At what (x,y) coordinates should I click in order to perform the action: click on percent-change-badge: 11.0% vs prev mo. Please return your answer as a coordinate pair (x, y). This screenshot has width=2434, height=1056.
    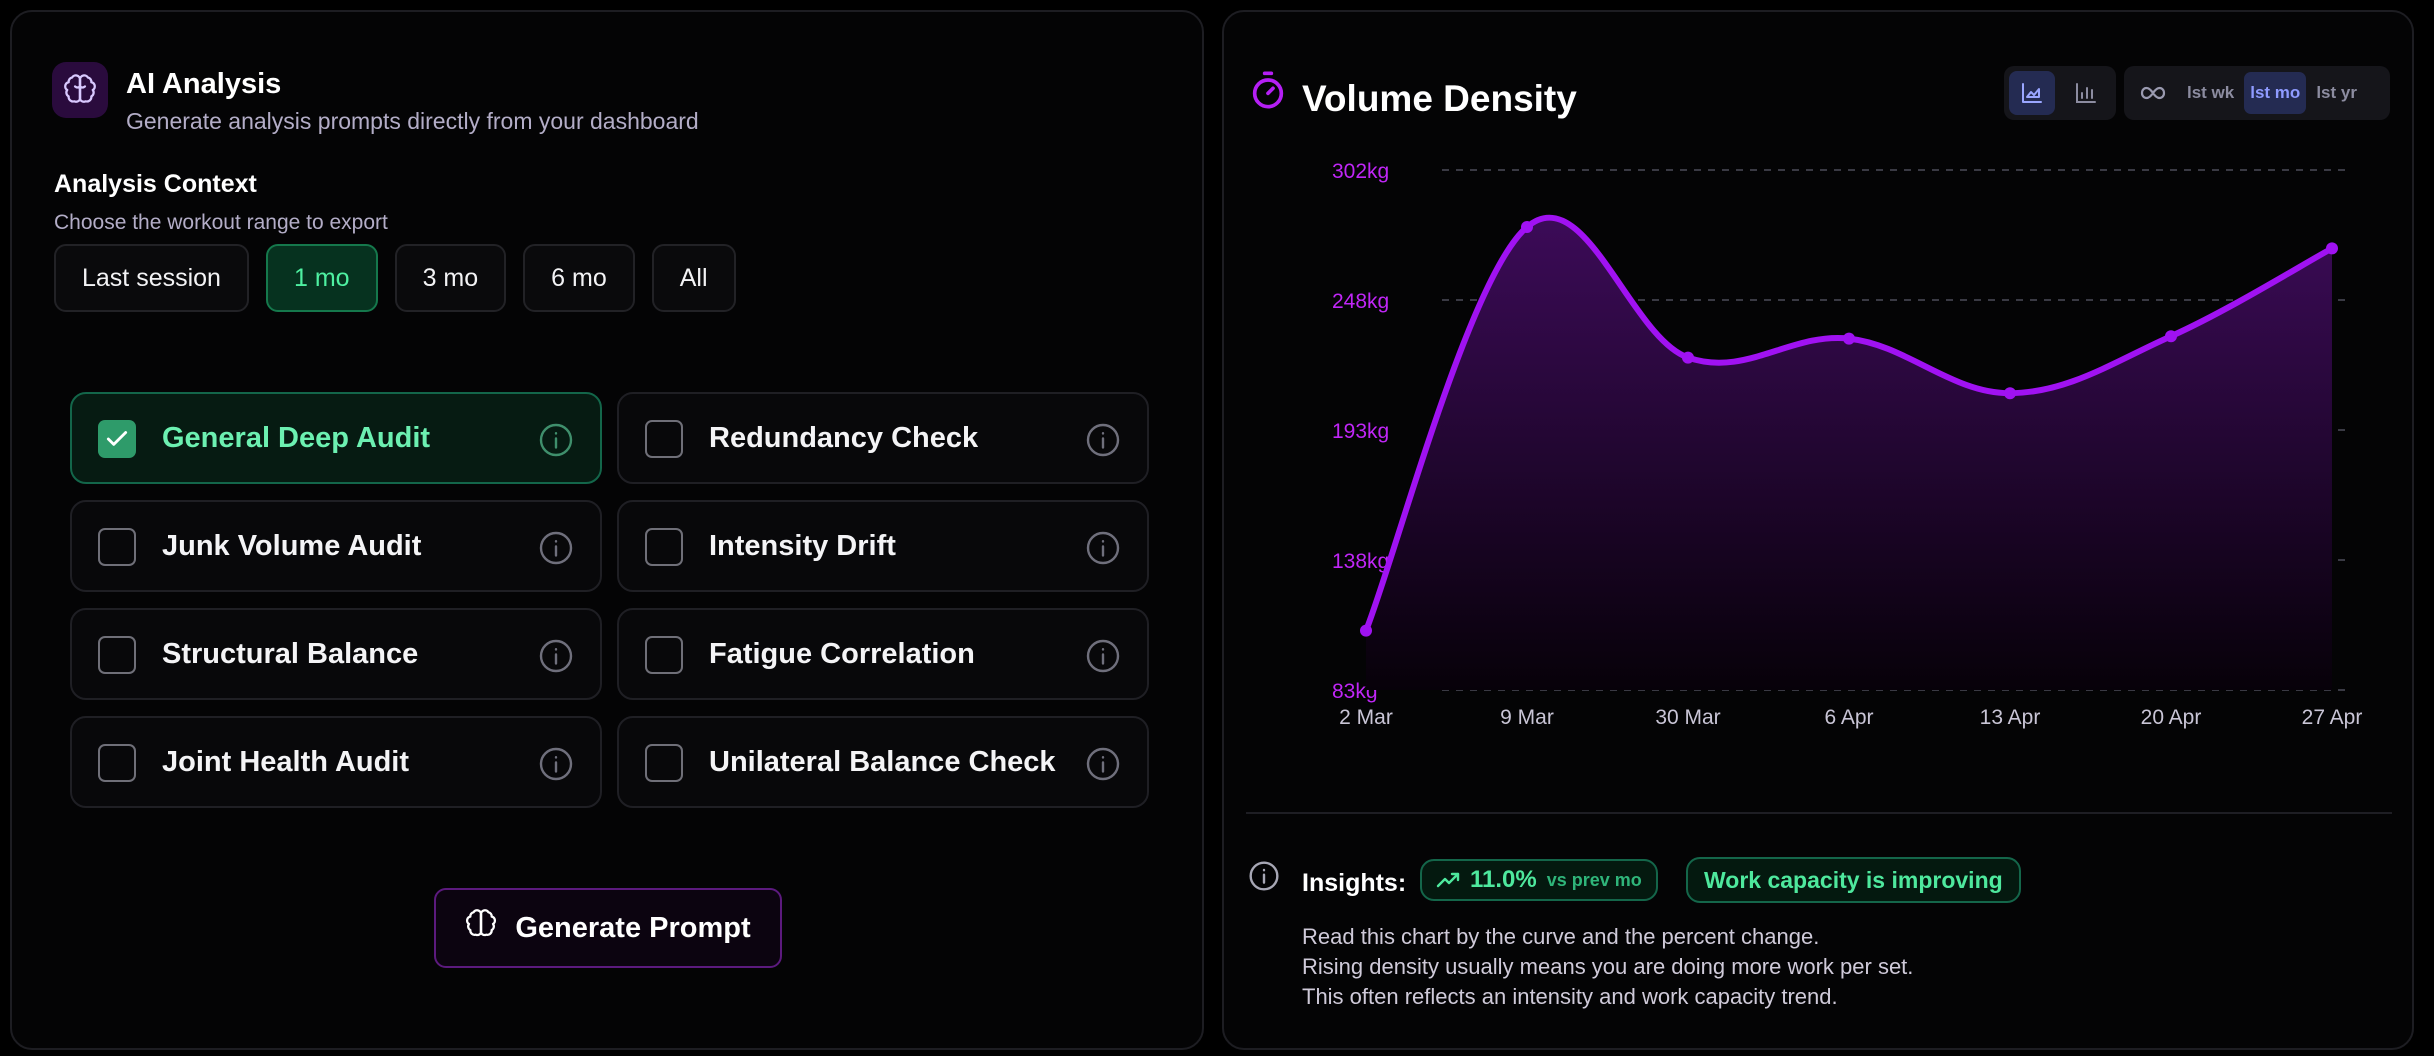
    Looking at the image, I should click on (1539, 880).